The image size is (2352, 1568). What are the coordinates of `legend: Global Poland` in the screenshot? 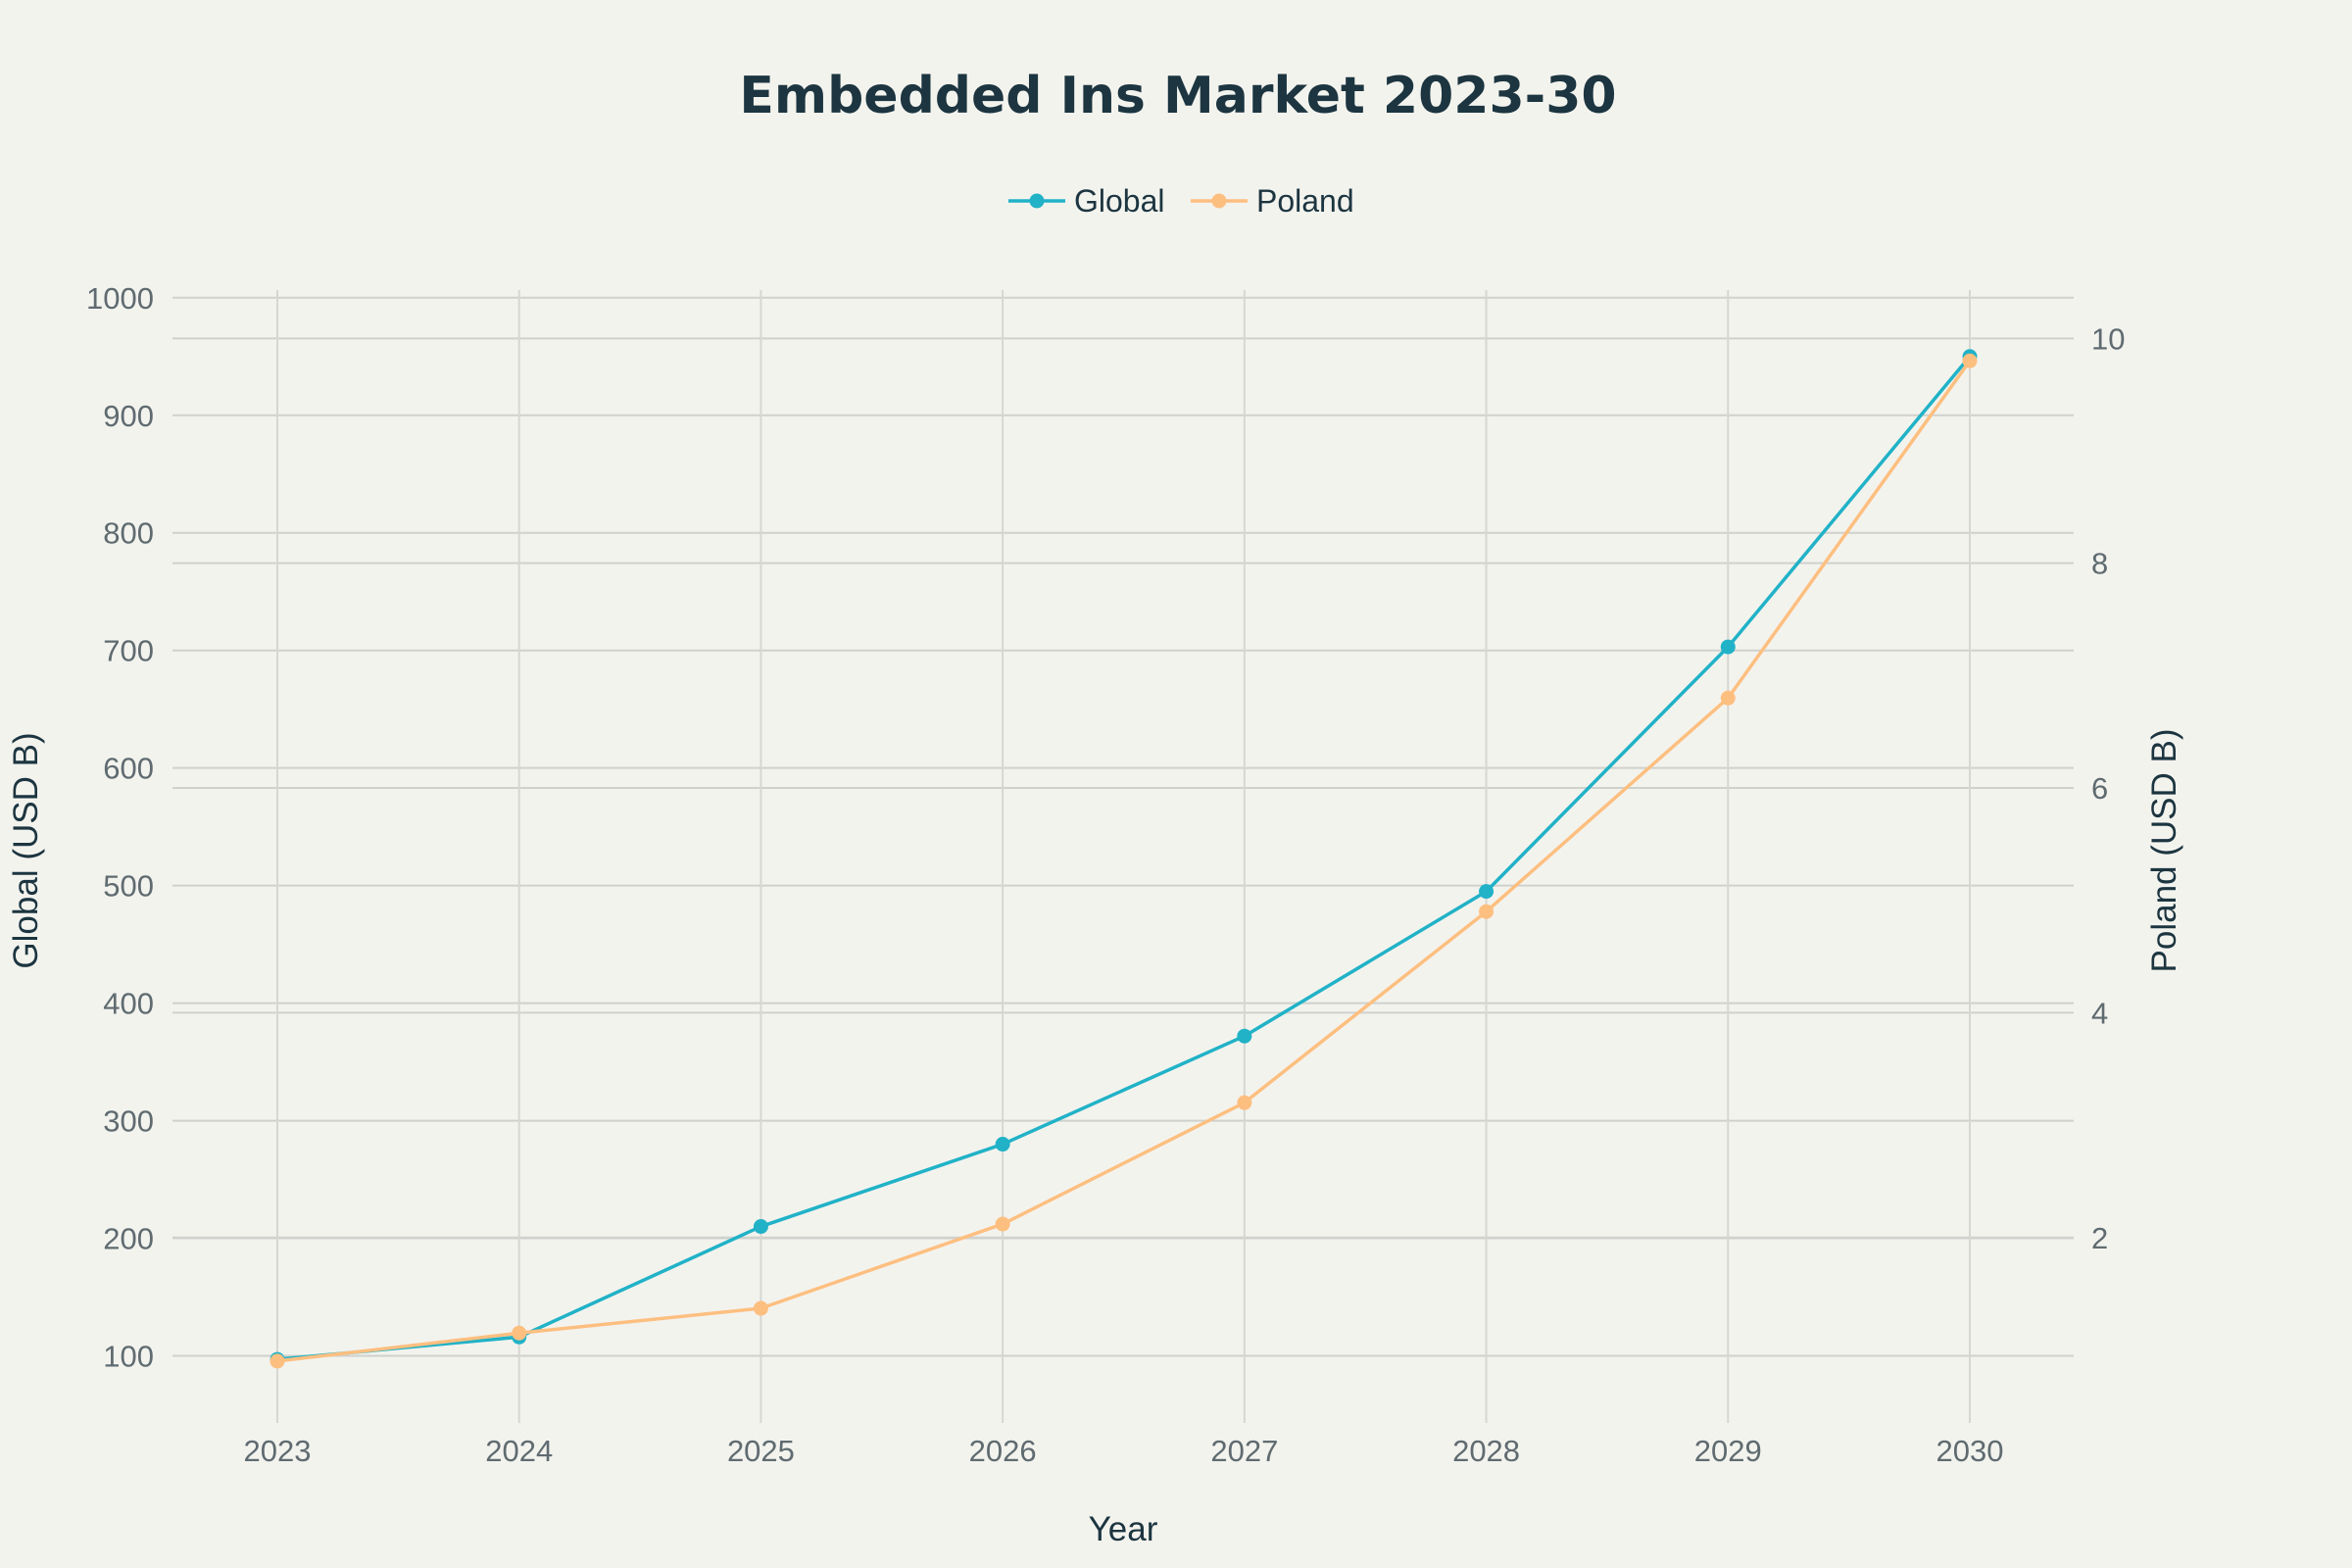 It's located at (1181, 201).